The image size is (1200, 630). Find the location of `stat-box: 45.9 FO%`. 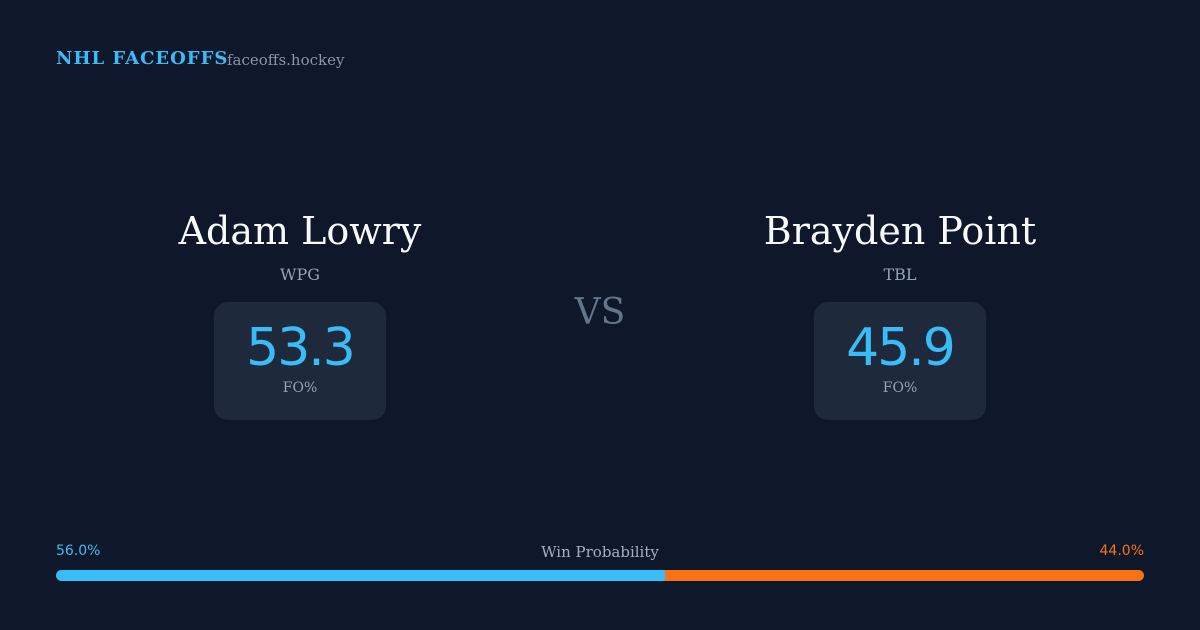

stat-box: 45.9 FO% is located at coordinates (900, 361).